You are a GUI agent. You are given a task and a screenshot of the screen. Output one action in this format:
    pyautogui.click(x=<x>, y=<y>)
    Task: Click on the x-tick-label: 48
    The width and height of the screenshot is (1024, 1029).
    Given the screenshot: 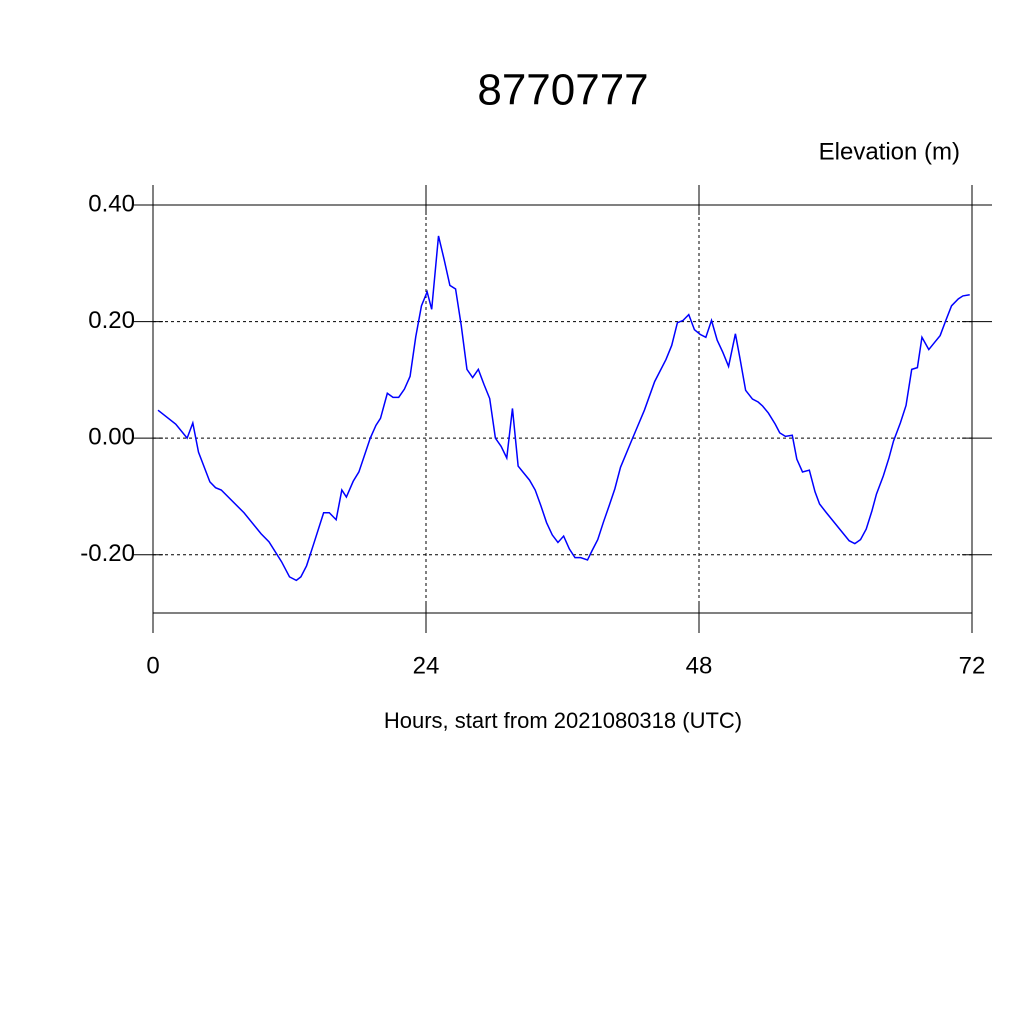 What is the action you would take?
    pyautogui.click(x=699, y=665)
    